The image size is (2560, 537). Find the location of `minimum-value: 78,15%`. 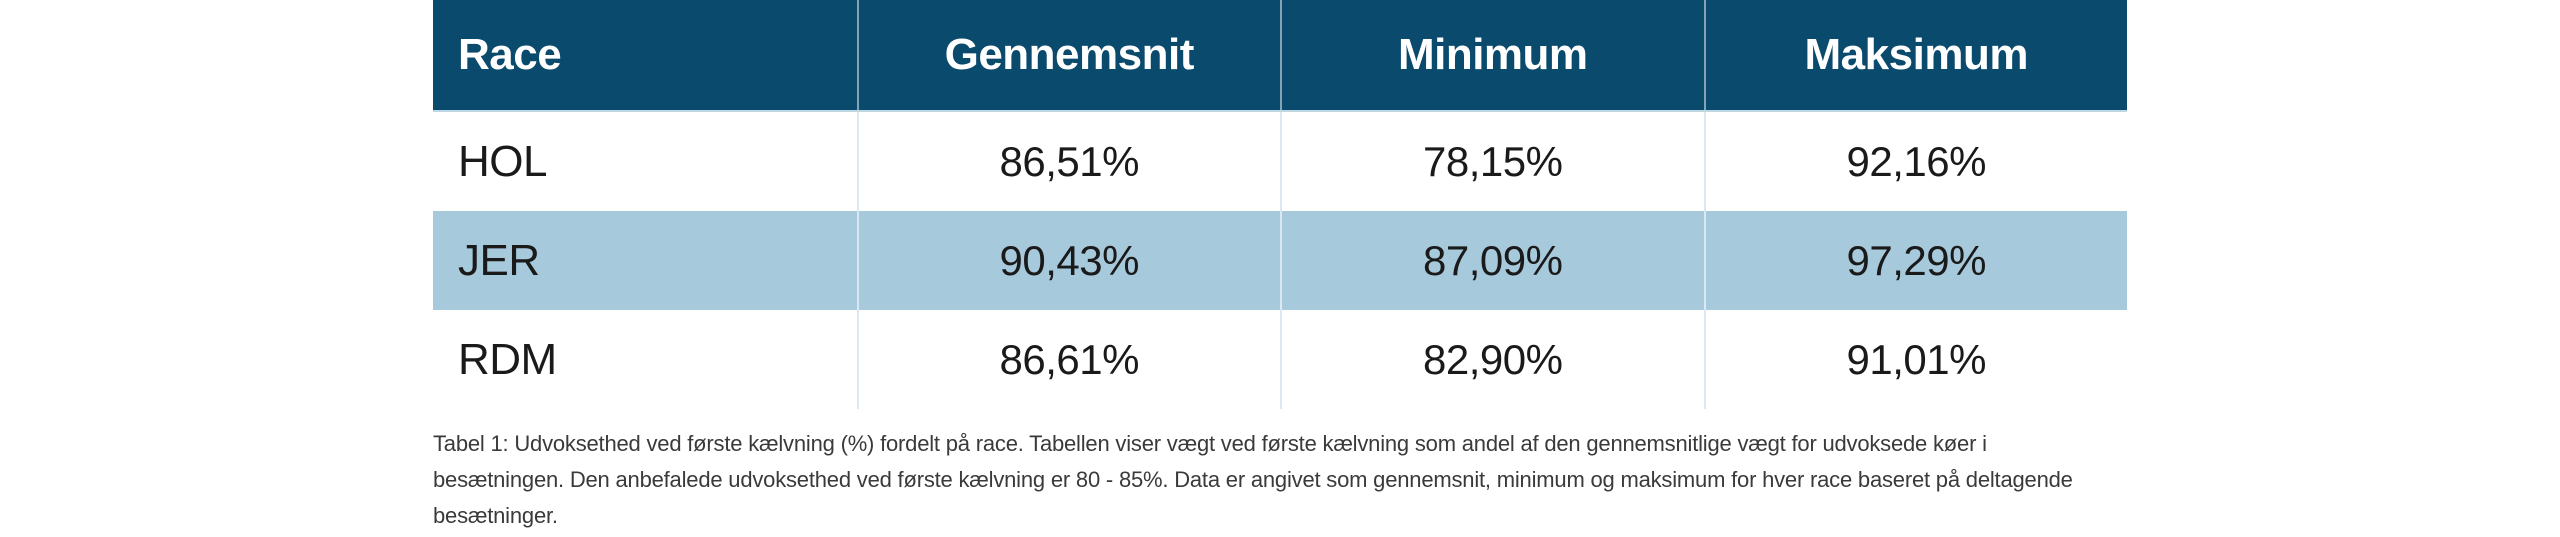

minimum-value: 78,15% is located at coordinates (1492, 161).